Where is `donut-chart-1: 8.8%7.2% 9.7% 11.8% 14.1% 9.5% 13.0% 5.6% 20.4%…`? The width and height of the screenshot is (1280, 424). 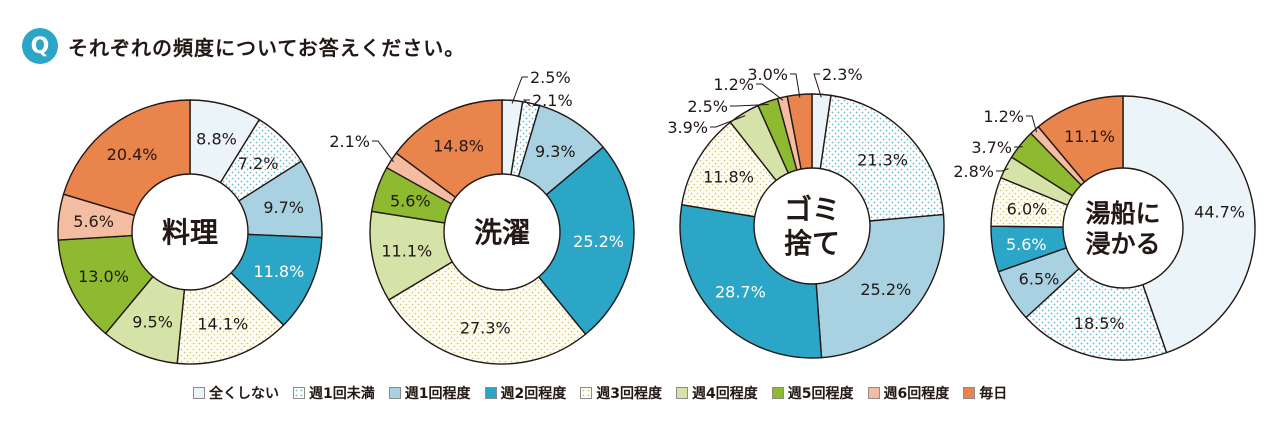 donut-chart-1: 8.8%7.2% 9.7% 11.8% 14.1% 9.5% 13.0% 5.6% 20.4%… is located at coordinates (190, 232).